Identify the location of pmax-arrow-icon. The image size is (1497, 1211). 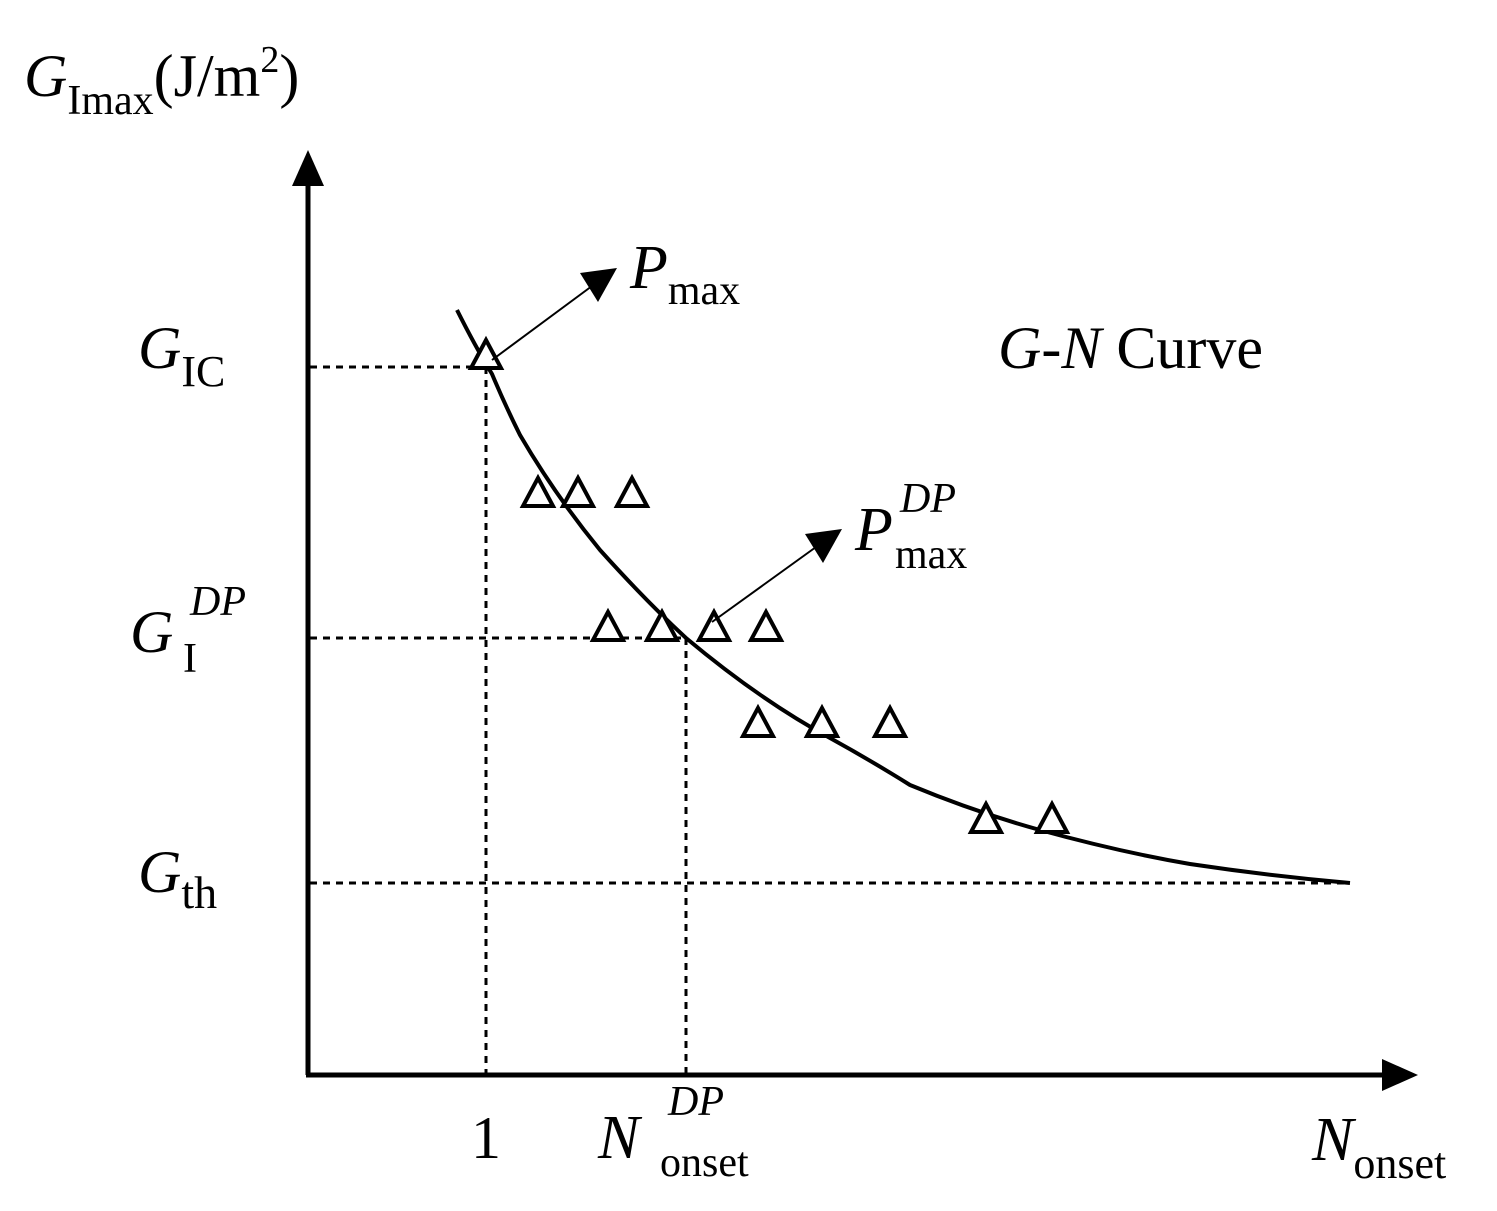
(598, 285).